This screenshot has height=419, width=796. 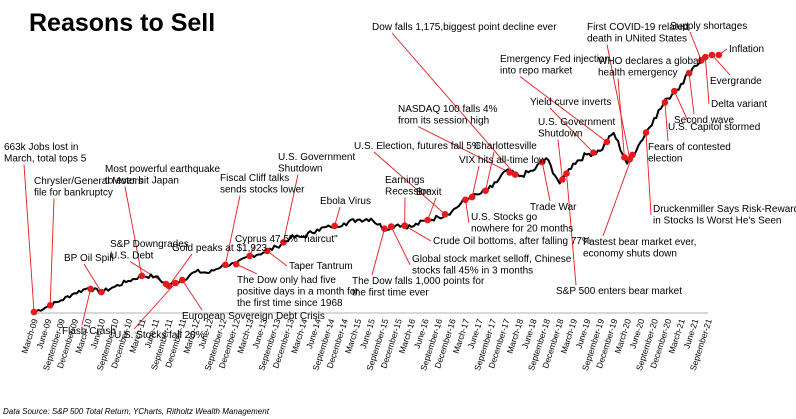 I want to click on annotation-label: WHO declares a global health emergency, so click(x=649, y=67).